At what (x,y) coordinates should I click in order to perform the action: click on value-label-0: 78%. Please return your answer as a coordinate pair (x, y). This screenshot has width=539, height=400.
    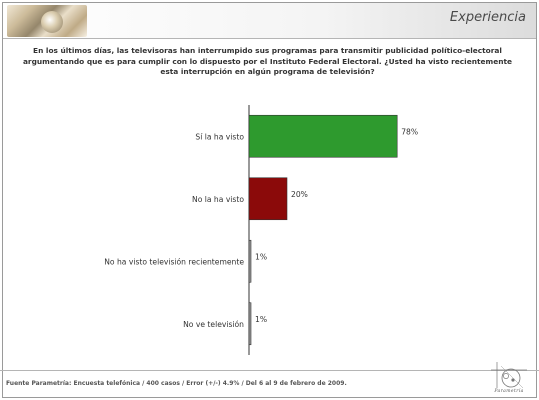
    Looking at the image, I should click on (409, 131).